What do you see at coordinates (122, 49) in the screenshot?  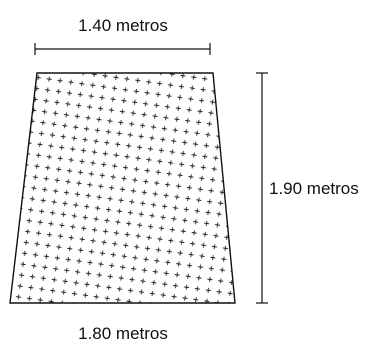 I see `top-dimension-line` at bounding box center [122, 49].